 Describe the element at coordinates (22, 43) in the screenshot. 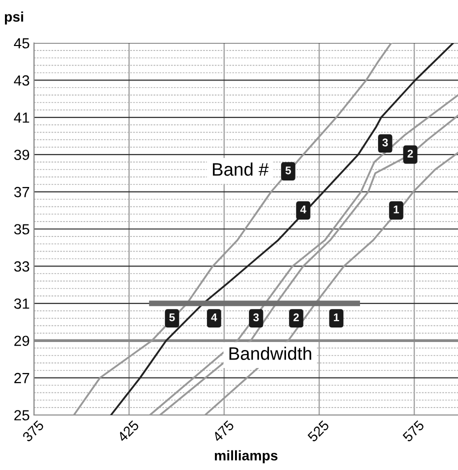

I see `y-tick-label: 45` at that location.